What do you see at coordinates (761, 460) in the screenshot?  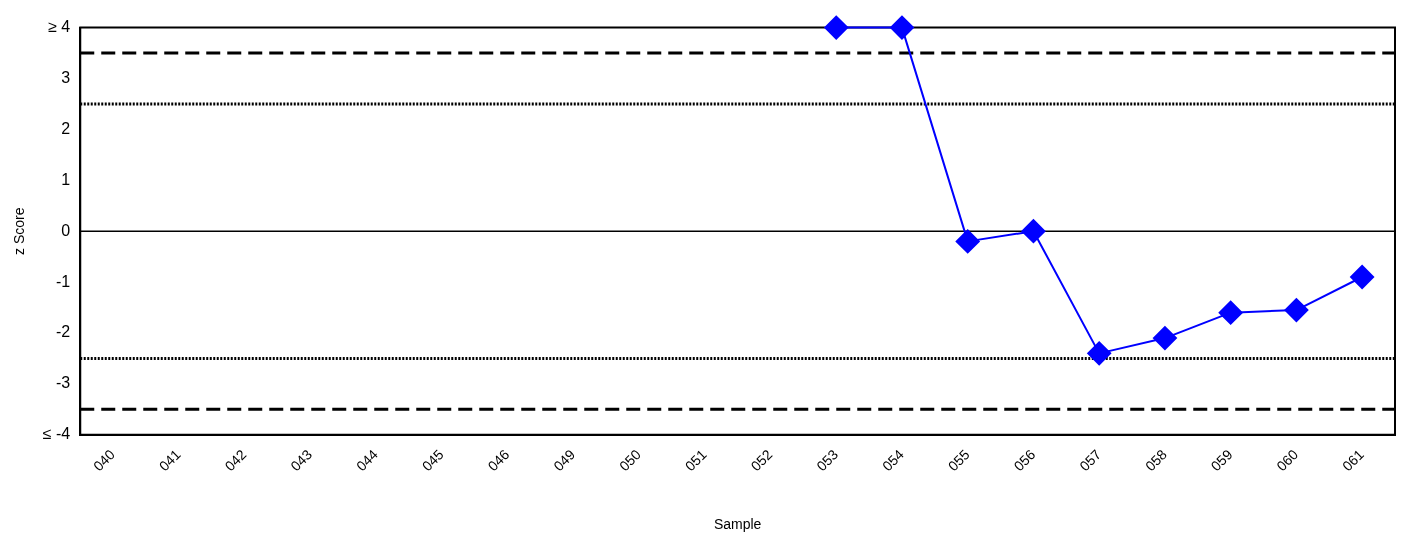 I see `x-tick-label: 052` at bounding box center [761, 460].